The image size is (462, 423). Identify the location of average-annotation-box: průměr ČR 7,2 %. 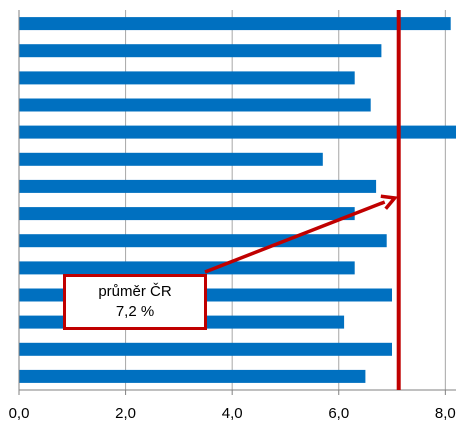
(135, 302).